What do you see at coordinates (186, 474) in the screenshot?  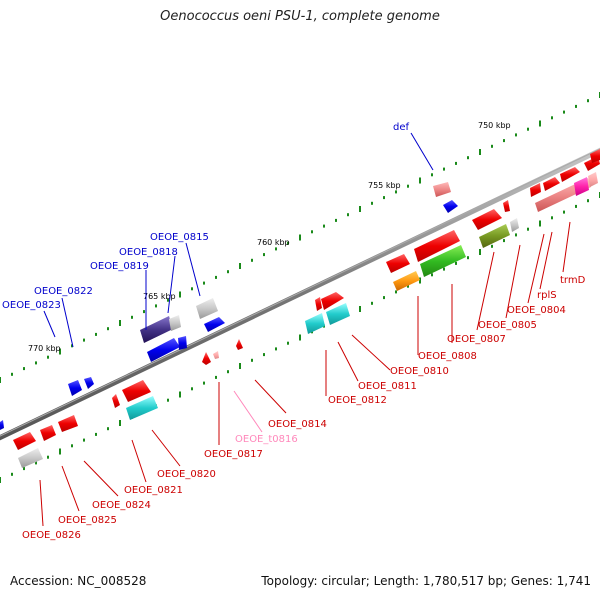 I see `label-oeoe-0820: OEOE_0820` at bounding box center [186, 474].